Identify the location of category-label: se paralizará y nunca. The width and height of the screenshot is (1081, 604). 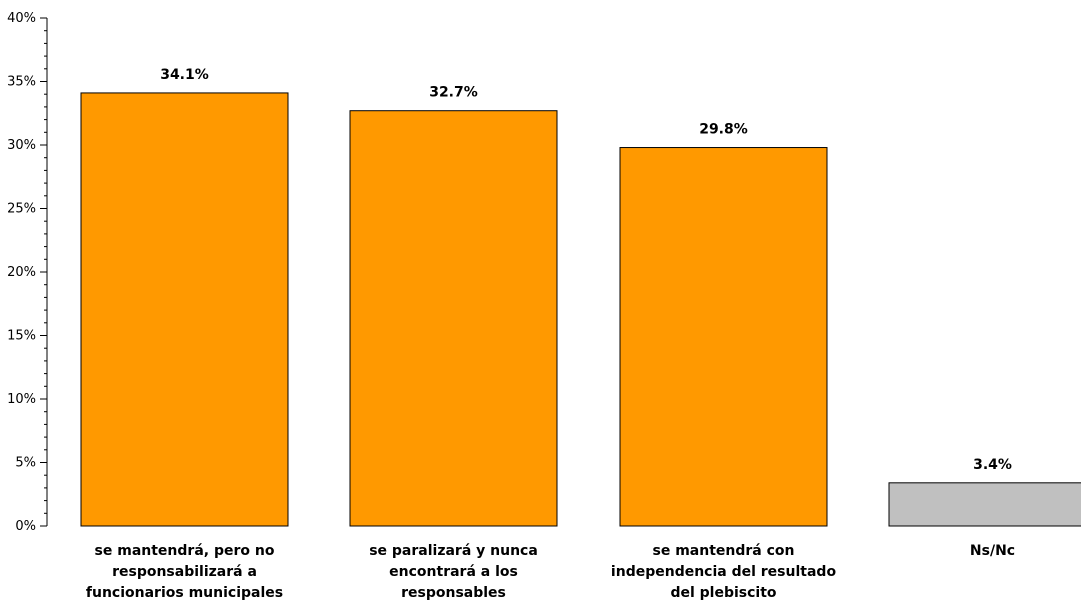
(453, 551).